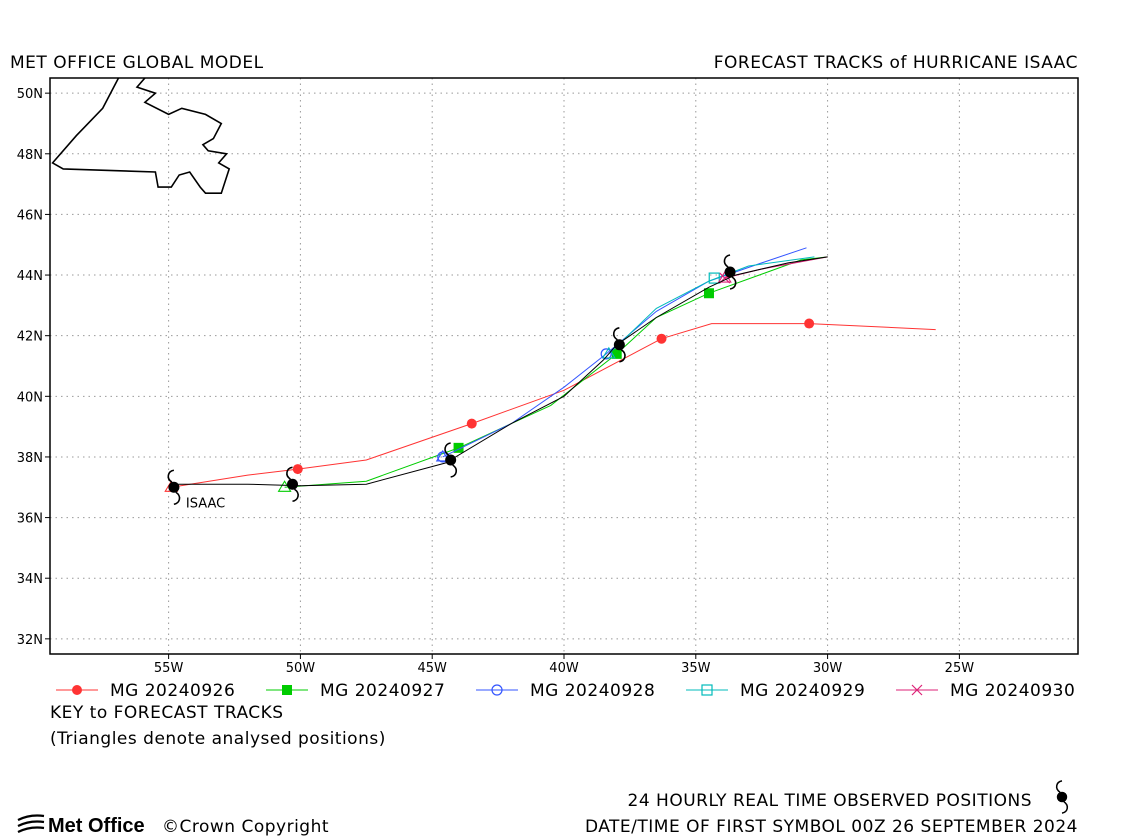 The width and height of the screenshot is (1130, 840). Describe the element at coordinates (31, 823) in the screenshot. I see `met-office-logo-icon` at that location.